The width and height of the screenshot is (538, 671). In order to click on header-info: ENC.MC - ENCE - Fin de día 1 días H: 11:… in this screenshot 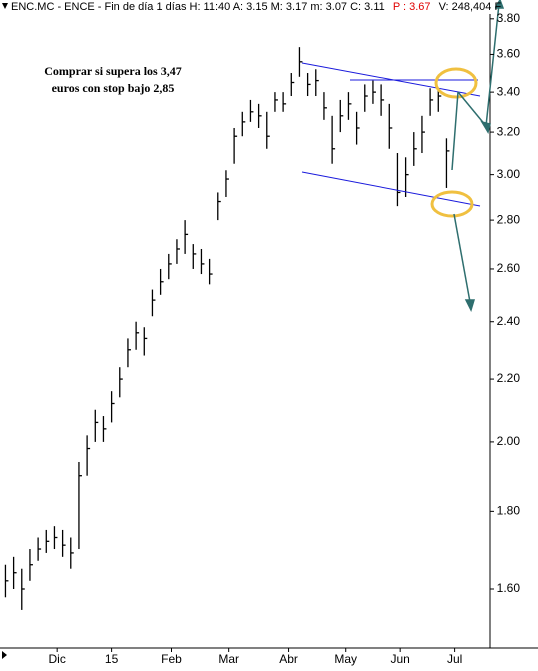, I will do `click(198, 7)`.